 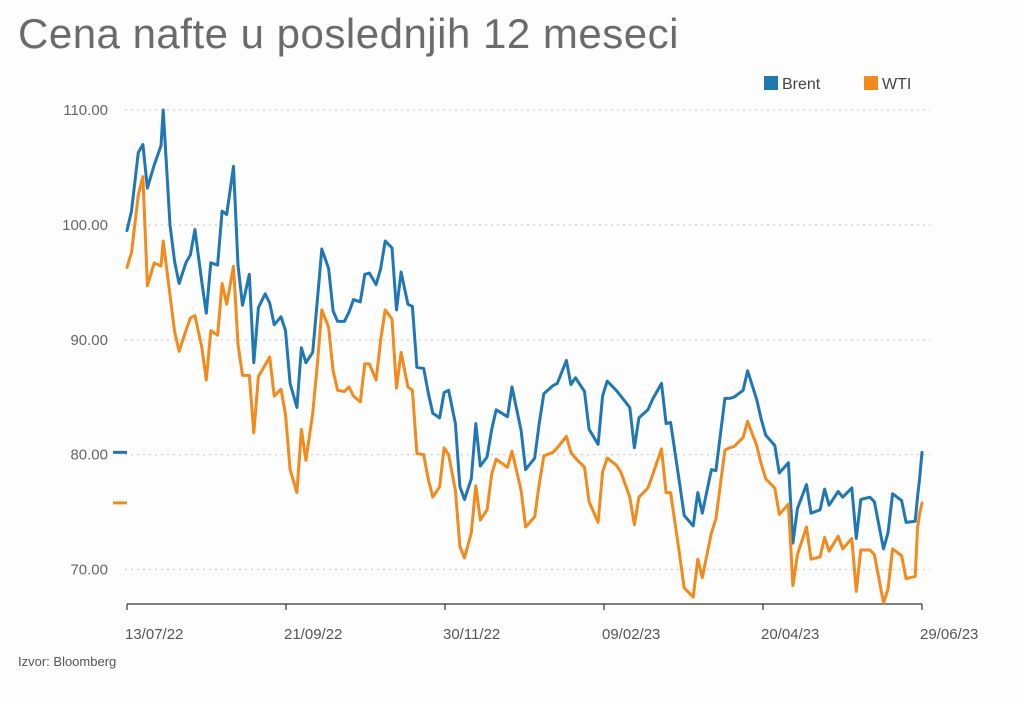 What do you see at coordinates (790, 634) in the screenshot?
I see `x-tick-label: 20/04/23` at bounding box center [790, 634].